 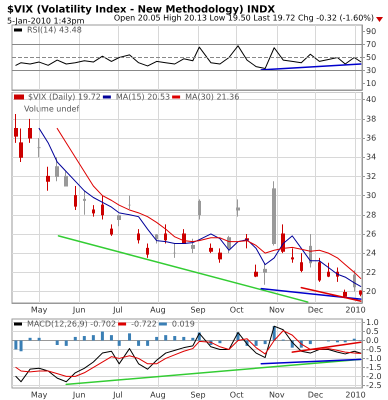 I want to click on y-tick-label: 90, so click(x=371, y=31).